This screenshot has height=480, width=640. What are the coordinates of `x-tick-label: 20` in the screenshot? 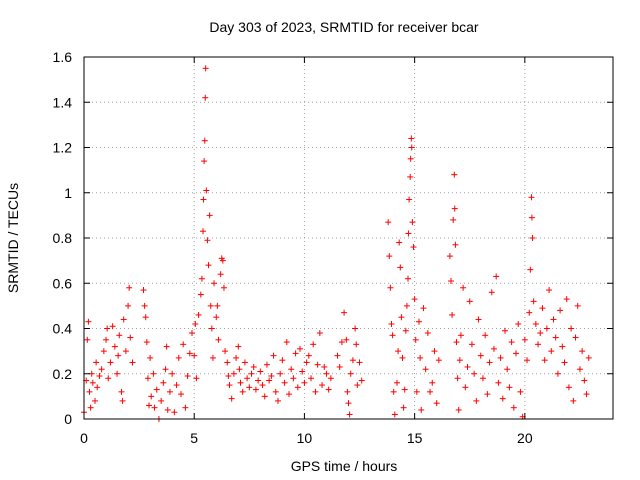 It's located at (525, 438).